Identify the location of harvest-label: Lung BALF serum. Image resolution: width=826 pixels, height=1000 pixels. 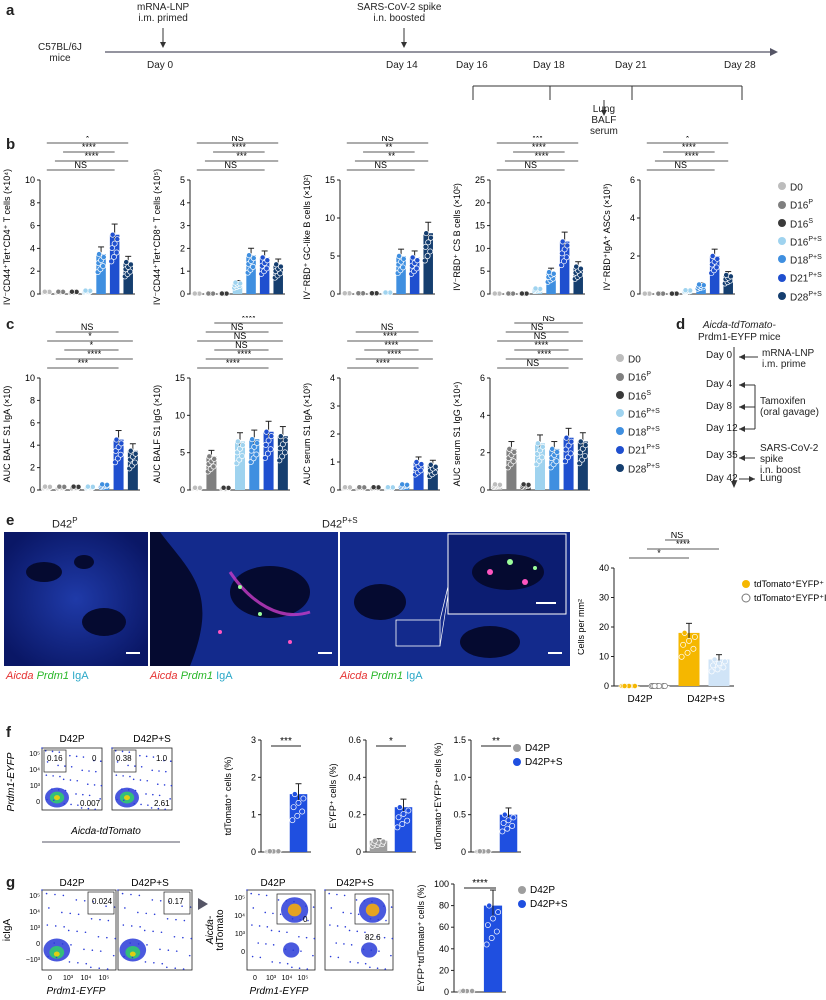
(604, 120).